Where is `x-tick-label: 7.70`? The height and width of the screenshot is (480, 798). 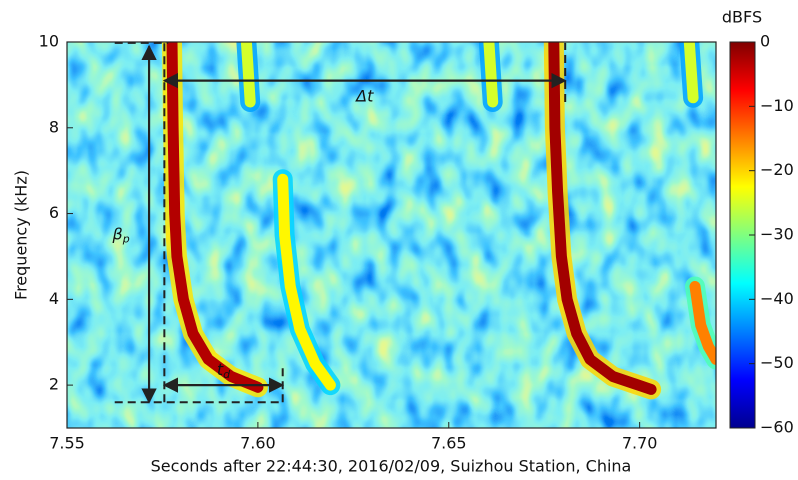 x-tick-label: 7.70 is located at coordinates (640, 443).